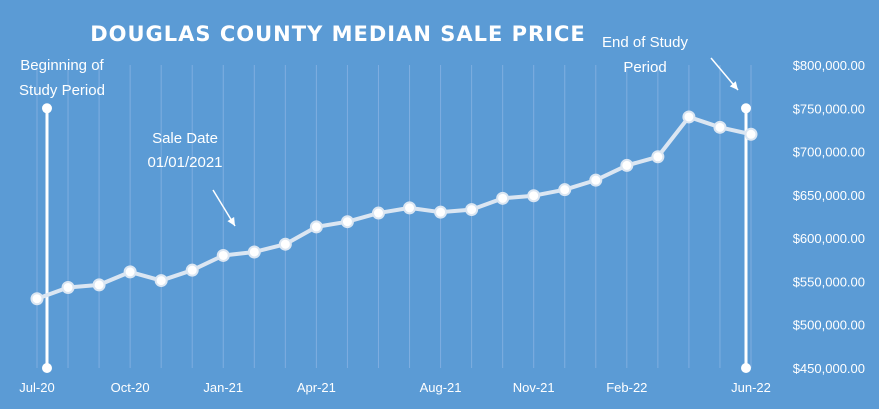  What do you see at coordinates (829, 238) in the screenshot?
I see `y-tick-600000: $600,000.00` at bounding box center [829, 238].